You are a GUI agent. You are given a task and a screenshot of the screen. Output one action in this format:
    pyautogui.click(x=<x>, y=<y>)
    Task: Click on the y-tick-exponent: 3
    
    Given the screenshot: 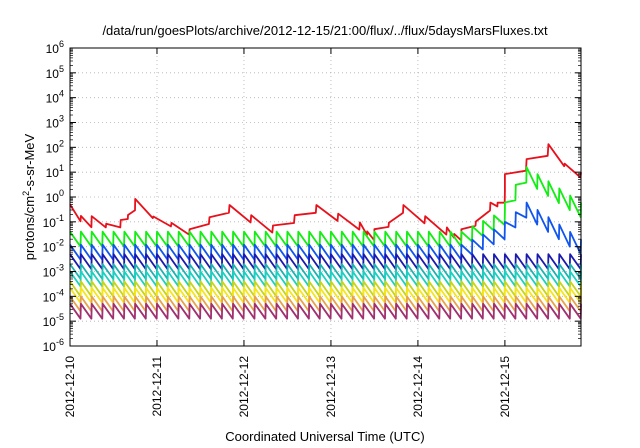 What is the action you would take?
    pyautogui.click(x=61, y=119)
    